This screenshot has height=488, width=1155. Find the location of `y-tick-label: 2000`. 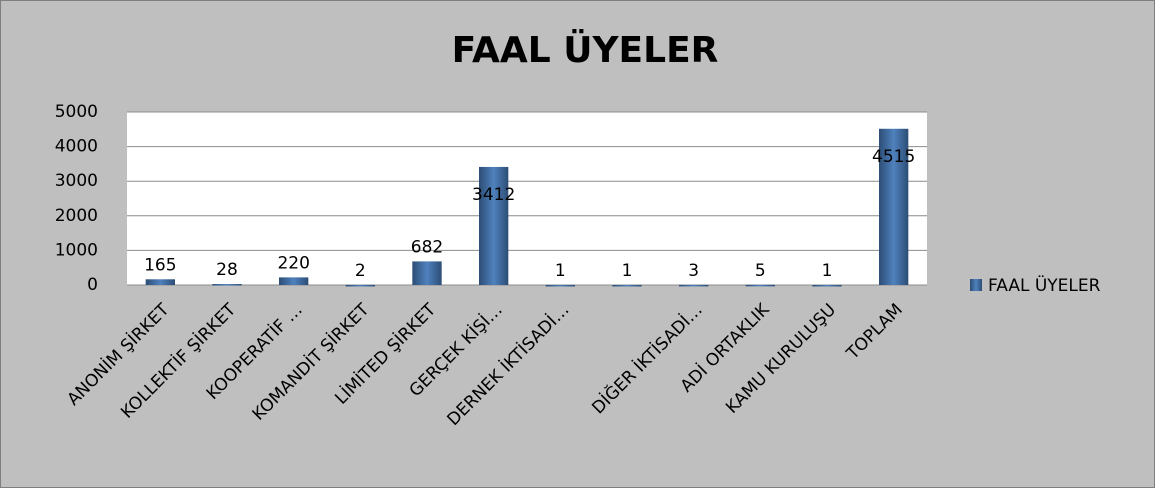

y-tick-label: 2000 is located at coordinates (76, 216).